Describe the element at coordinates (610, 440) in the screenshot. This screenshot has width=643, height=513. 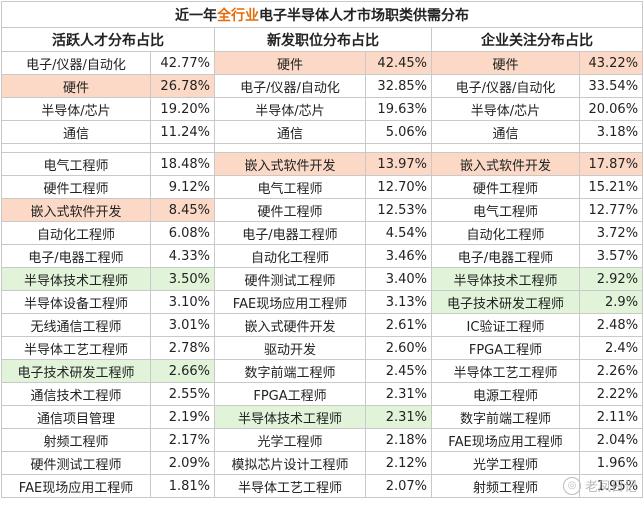
I see `percentage-cell: 2.04%` at that location.